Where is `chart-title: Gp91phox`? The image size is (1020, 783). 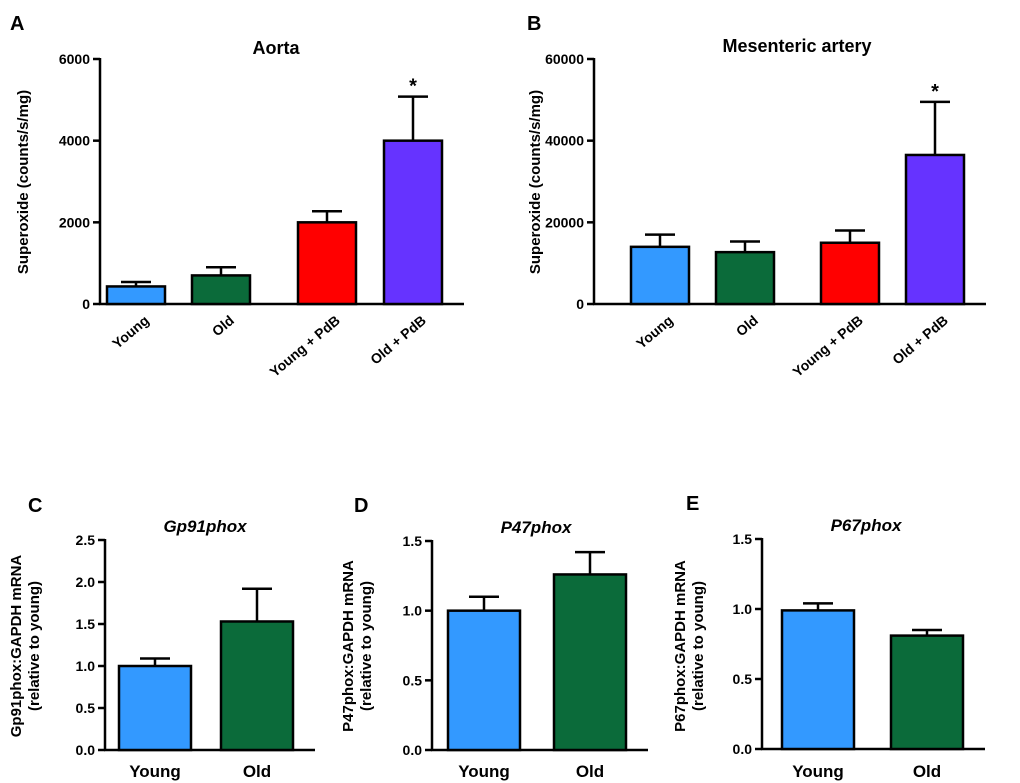 chart-title: Gp91phox is located at coordinates (205, 526).